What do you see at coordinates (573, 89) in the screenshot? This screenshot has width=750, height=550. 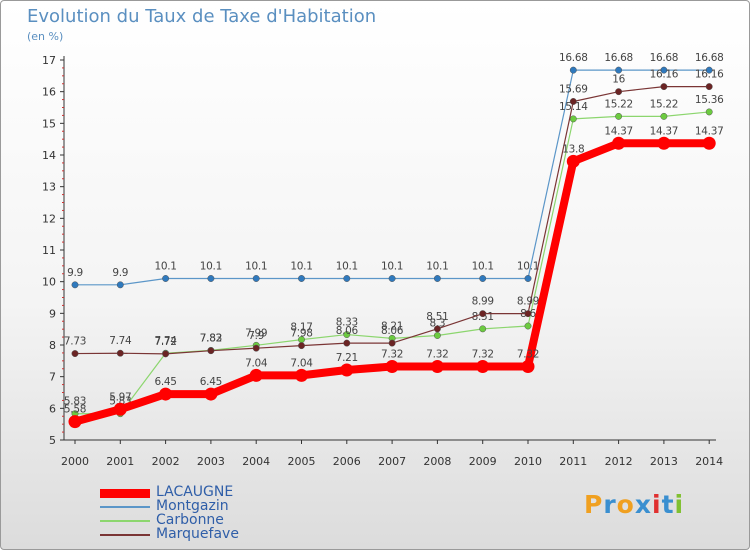 I see `data-label-marquefave-2011: 15.69` at bounding box center [573, 89].